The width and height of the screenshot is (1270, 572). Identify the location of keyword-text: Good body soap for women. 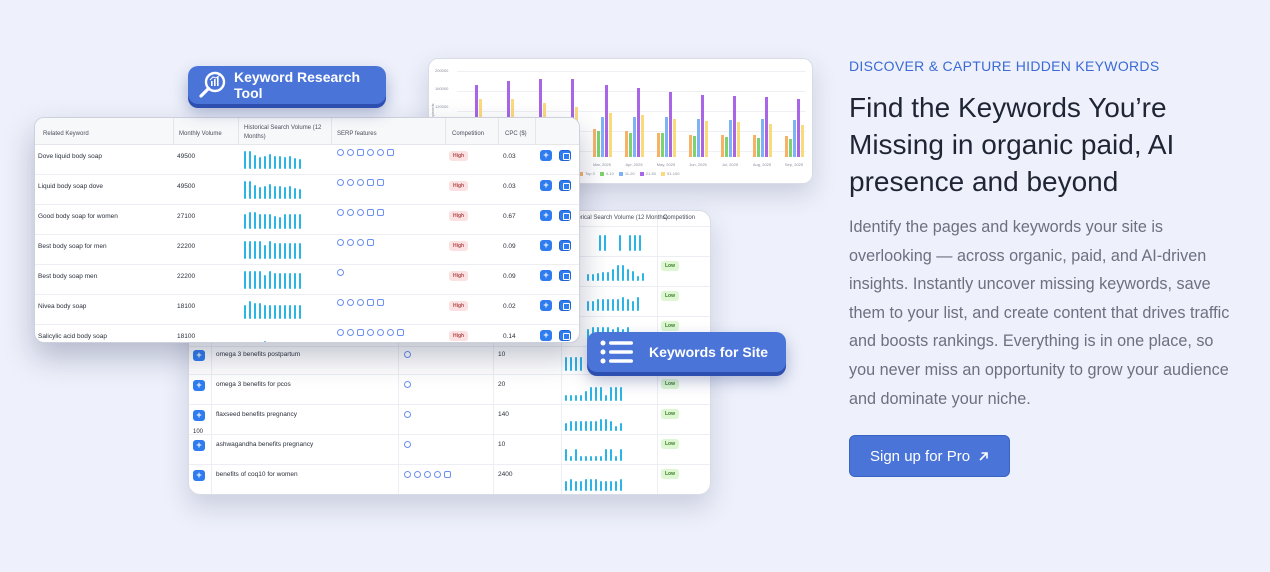
(78, 216).